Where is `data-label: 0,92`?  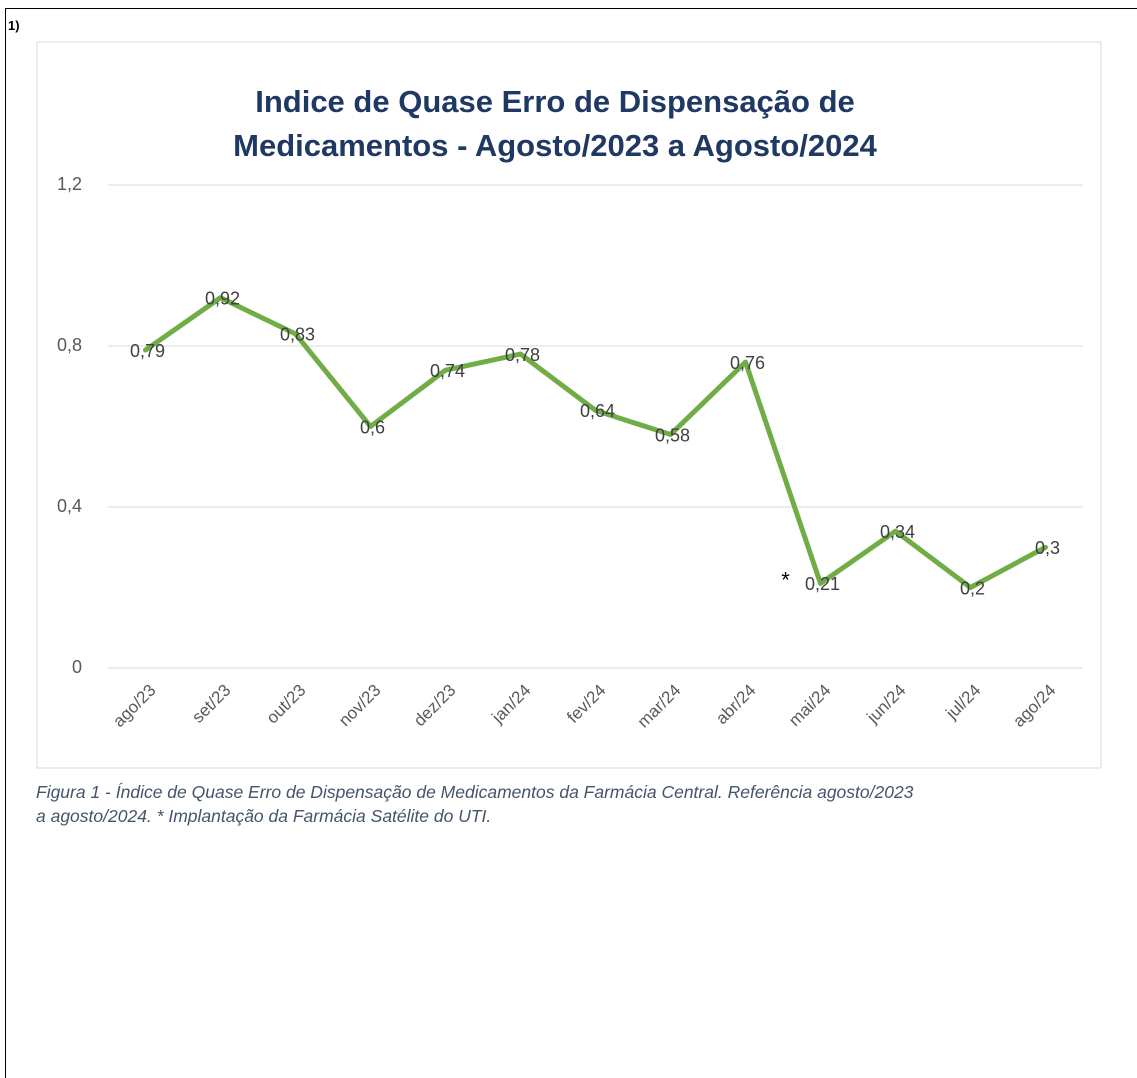
data-label: 0,92 is located at coordinates (222, 298).